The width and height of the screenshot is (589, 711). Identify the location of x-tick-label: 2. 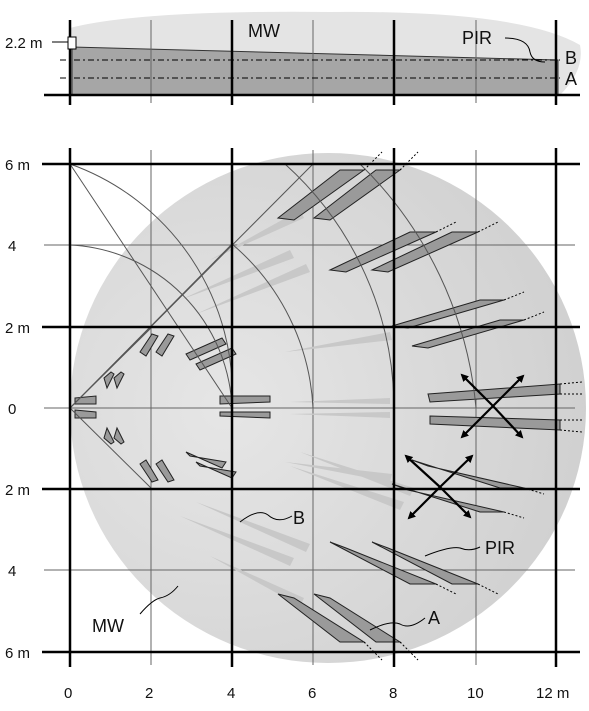
(149, 693).